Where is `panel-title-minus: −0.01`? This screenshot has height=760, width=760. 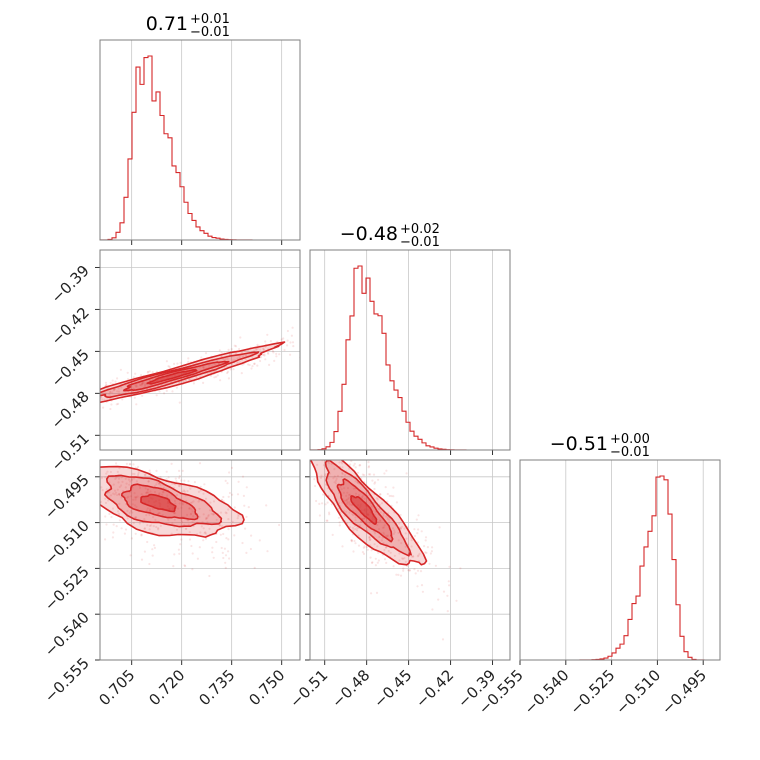
panel-title-minus: −0.01 is located at coordinates (630, 452).